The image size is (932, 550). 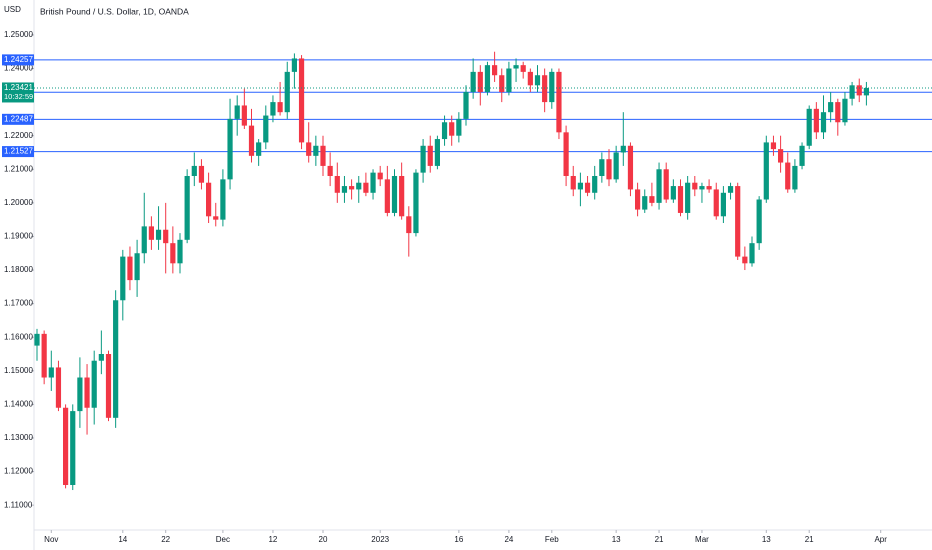 I want to click on x-tick-label: Dec, so click(x=223, y=539).